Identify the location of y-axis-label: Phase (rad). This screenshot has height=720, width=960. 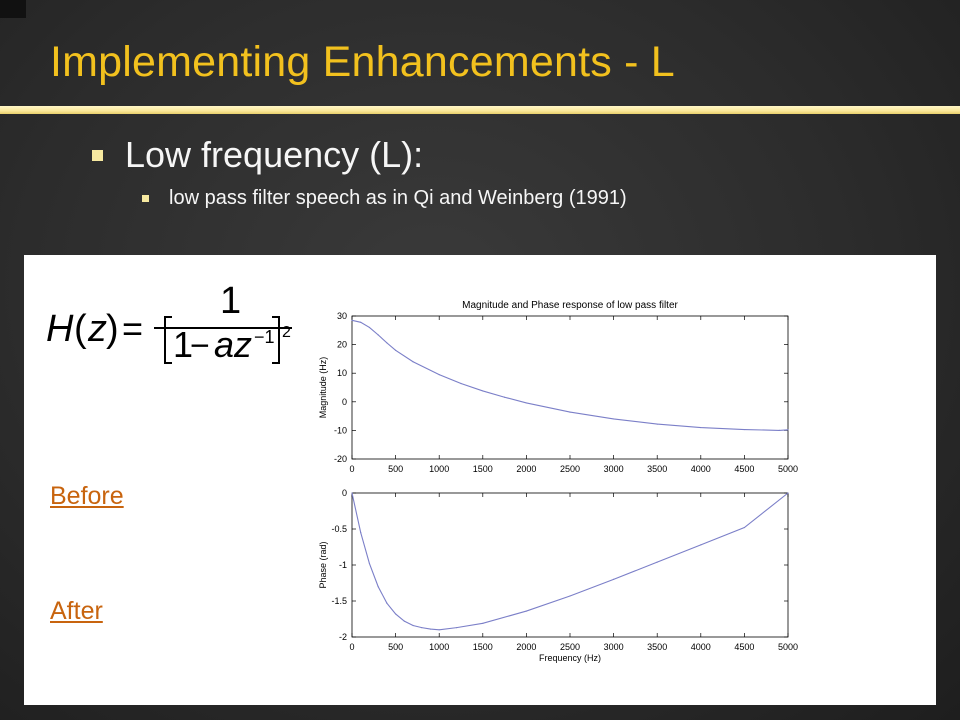
(323, 564).